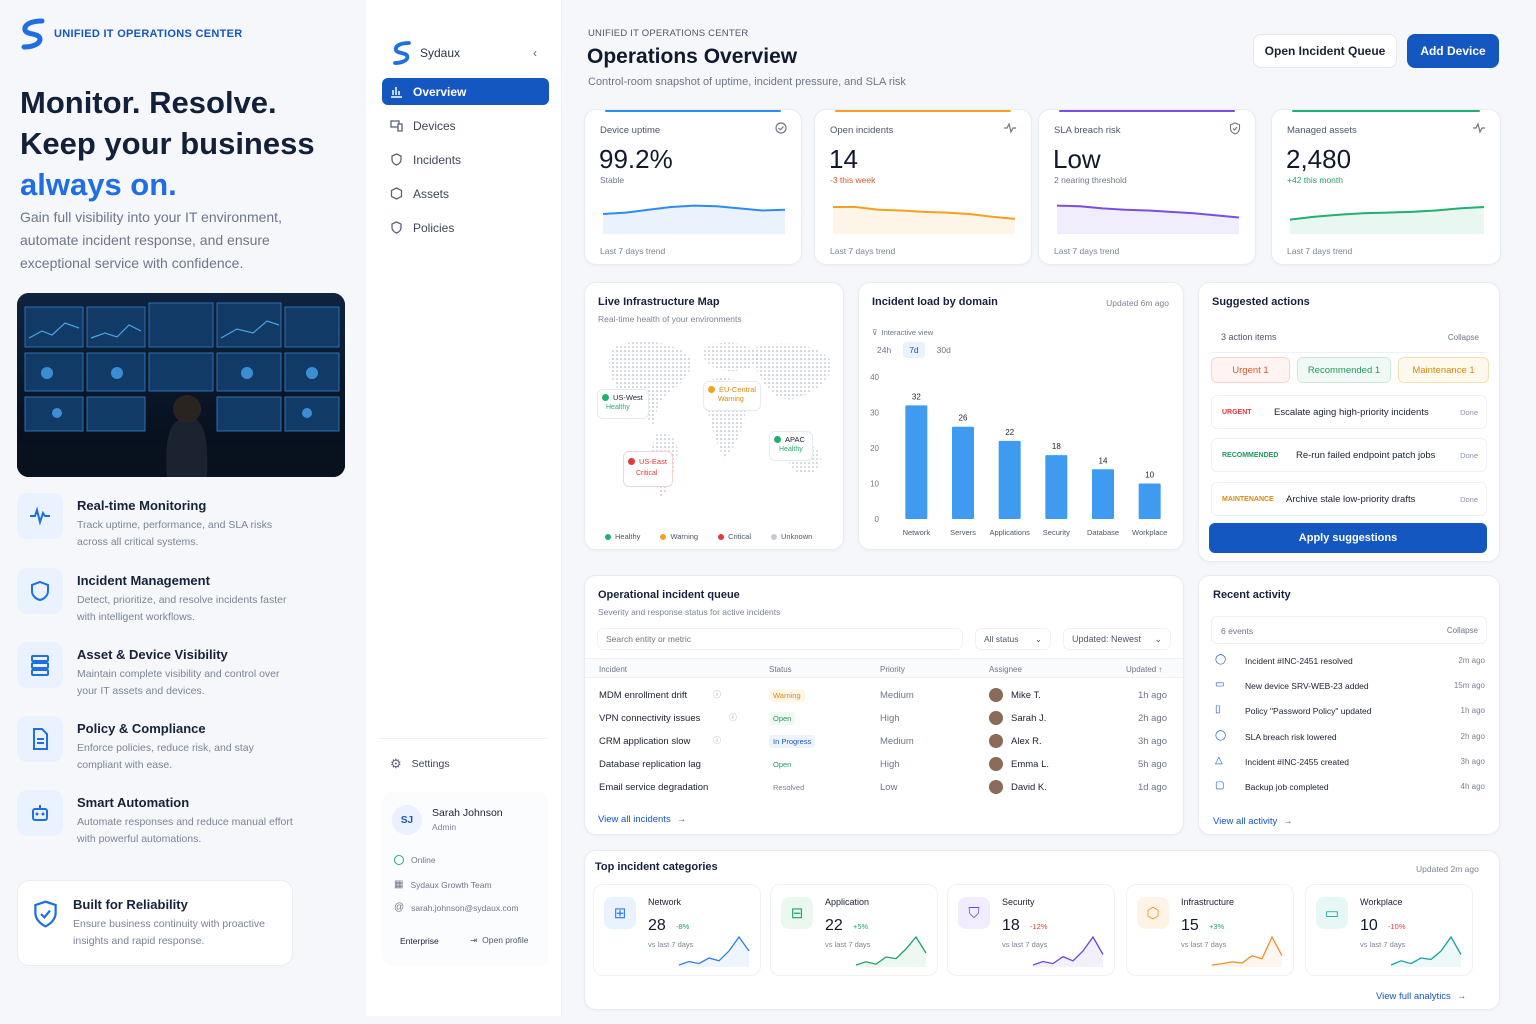 This screenshot has width=1536, height=1024. Describe the element at coordinates (434, 227) in the screenshot. I see `sidebar-item-label: Policies` at that location.